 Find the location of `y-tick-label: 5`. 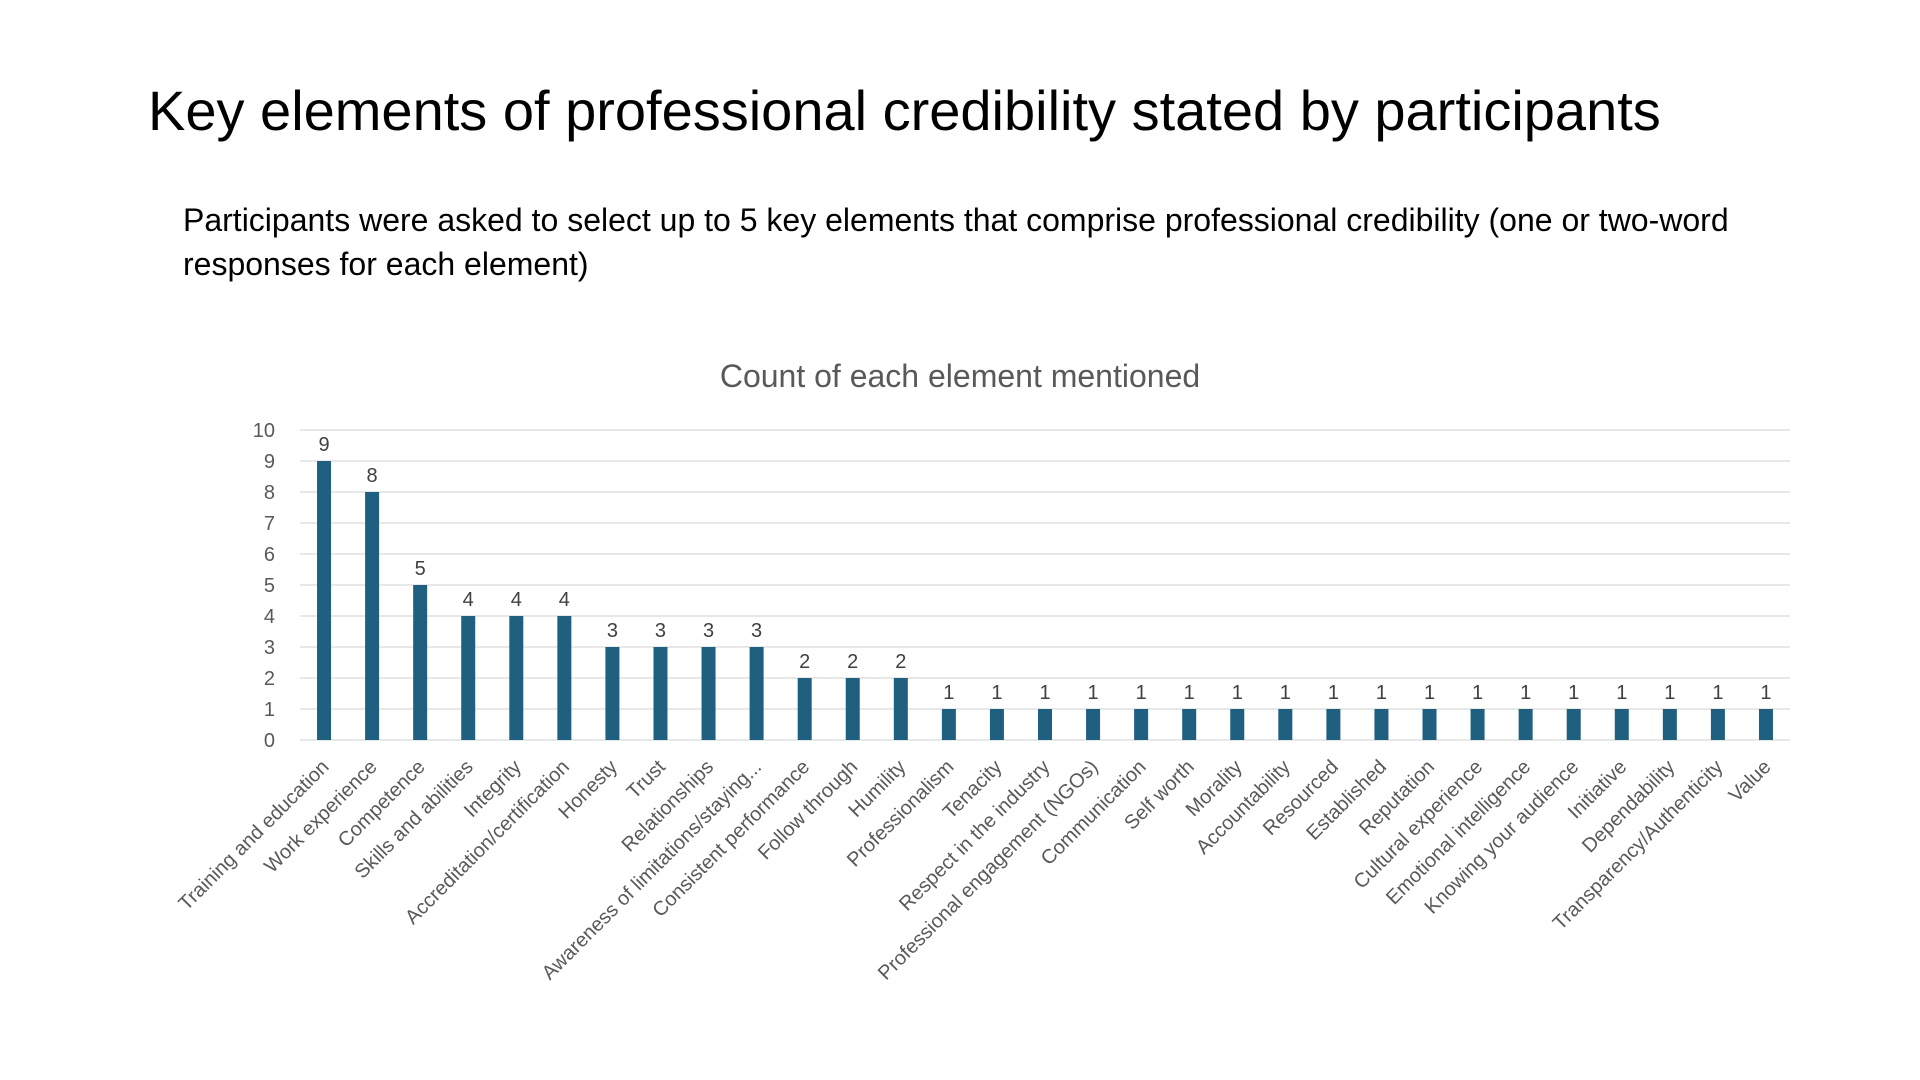

y-tick-label: 5 is located at coordinates (269, 586).